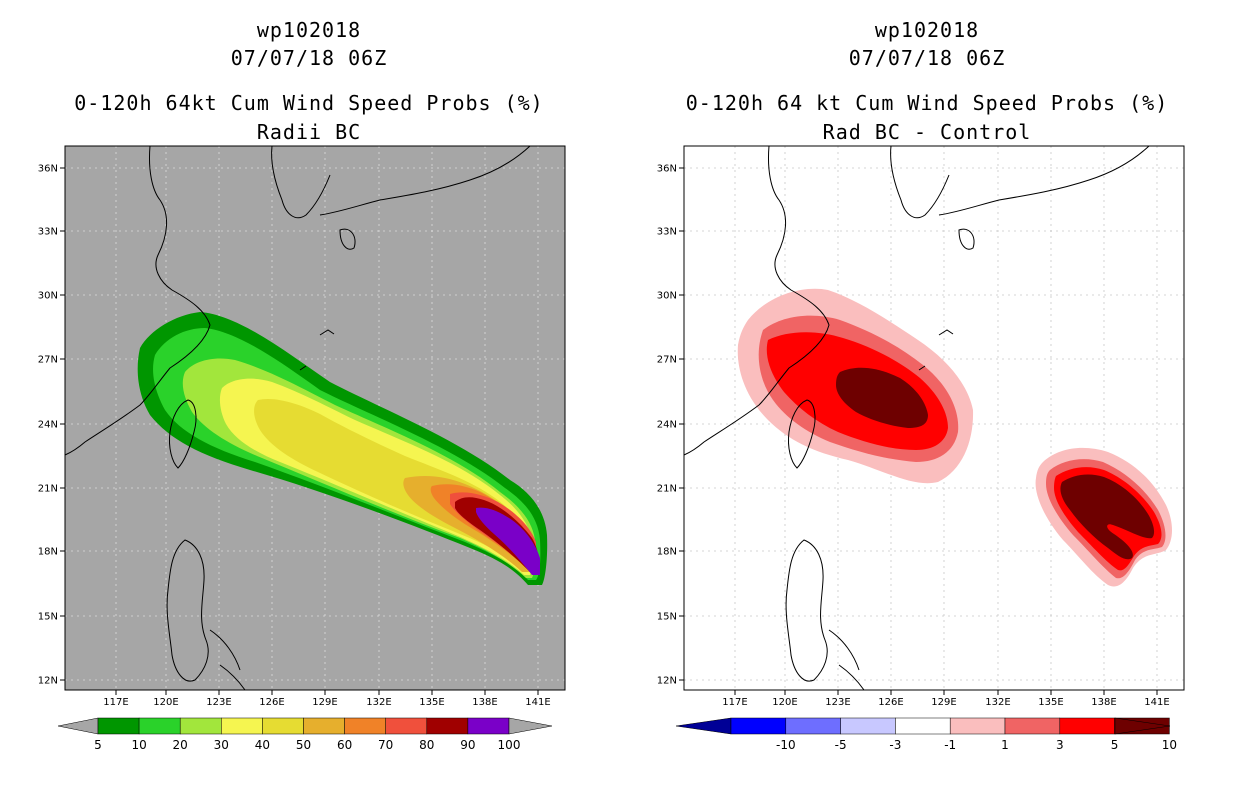  Describe the element at coordinates (882, 397) in the screenshot. I see `diff-10-west` at that location.